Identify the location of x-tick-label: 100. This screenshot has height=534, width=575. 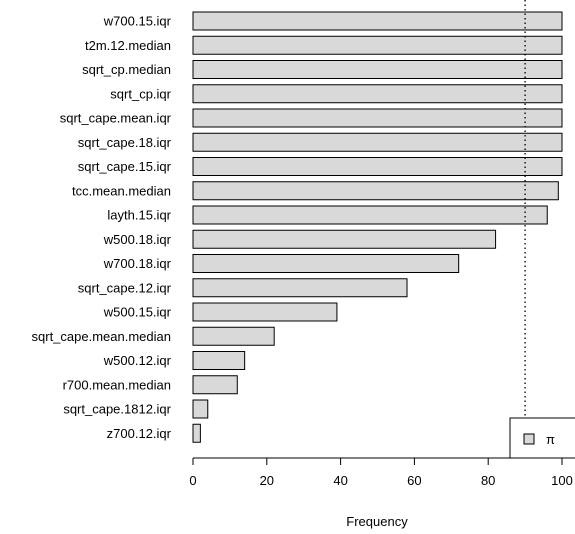
(562, 480).